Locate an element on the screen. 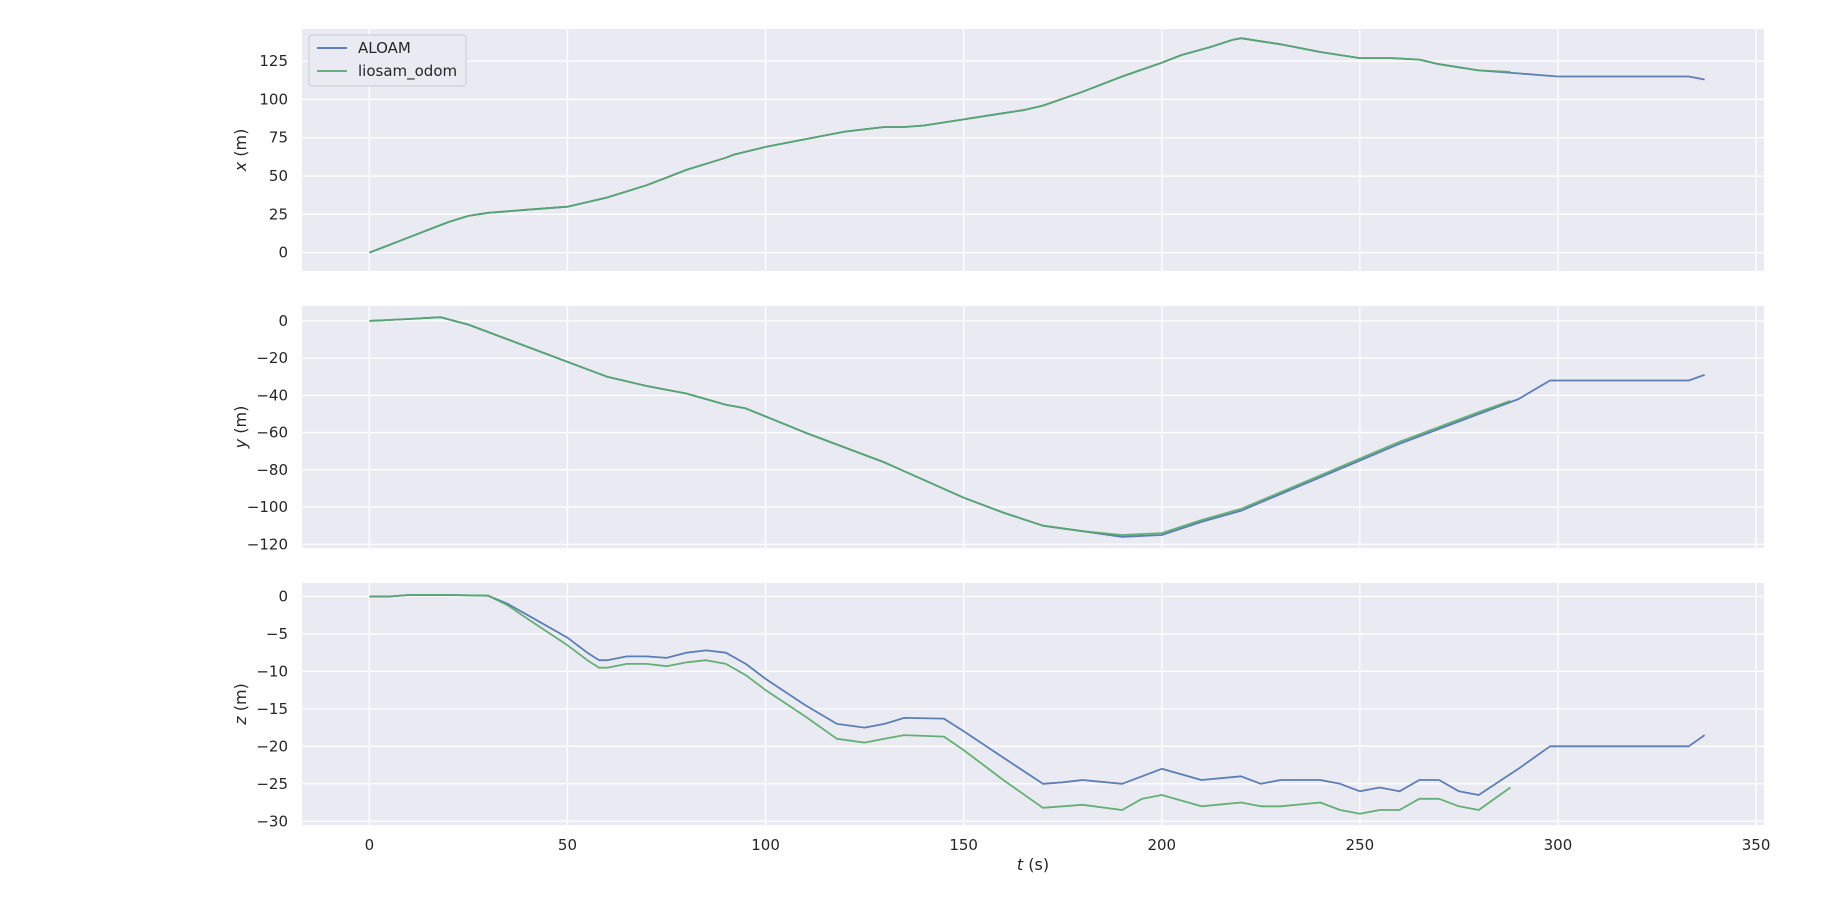 This screenshot has width=1826, height=922. x-tick-label: 250 is located at coordinates (1360, 845).